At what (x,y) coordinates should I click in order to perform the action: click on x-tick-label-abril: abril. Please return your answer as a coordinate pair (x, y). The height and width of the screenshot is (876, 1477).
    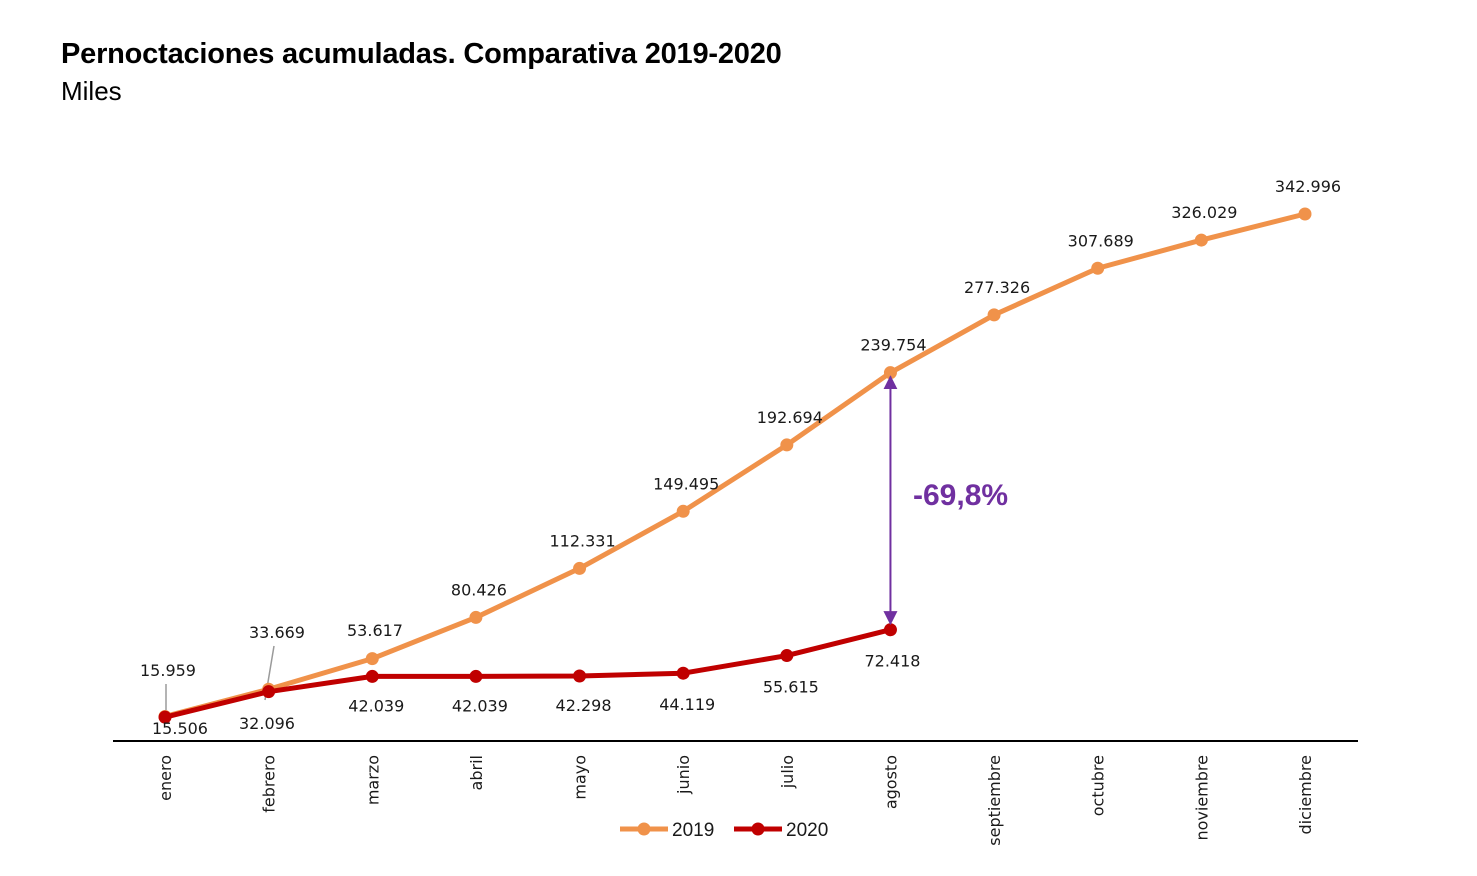
    Looking at the image, I should click on (476, 772).